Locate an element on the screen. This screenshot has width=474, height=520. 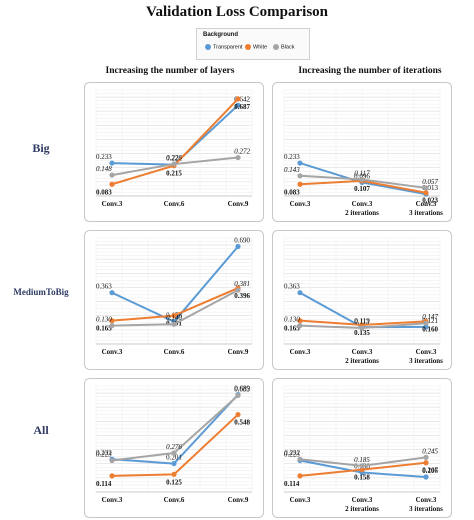
data-label-white: 0.165 is located at coordinates (292, 329).